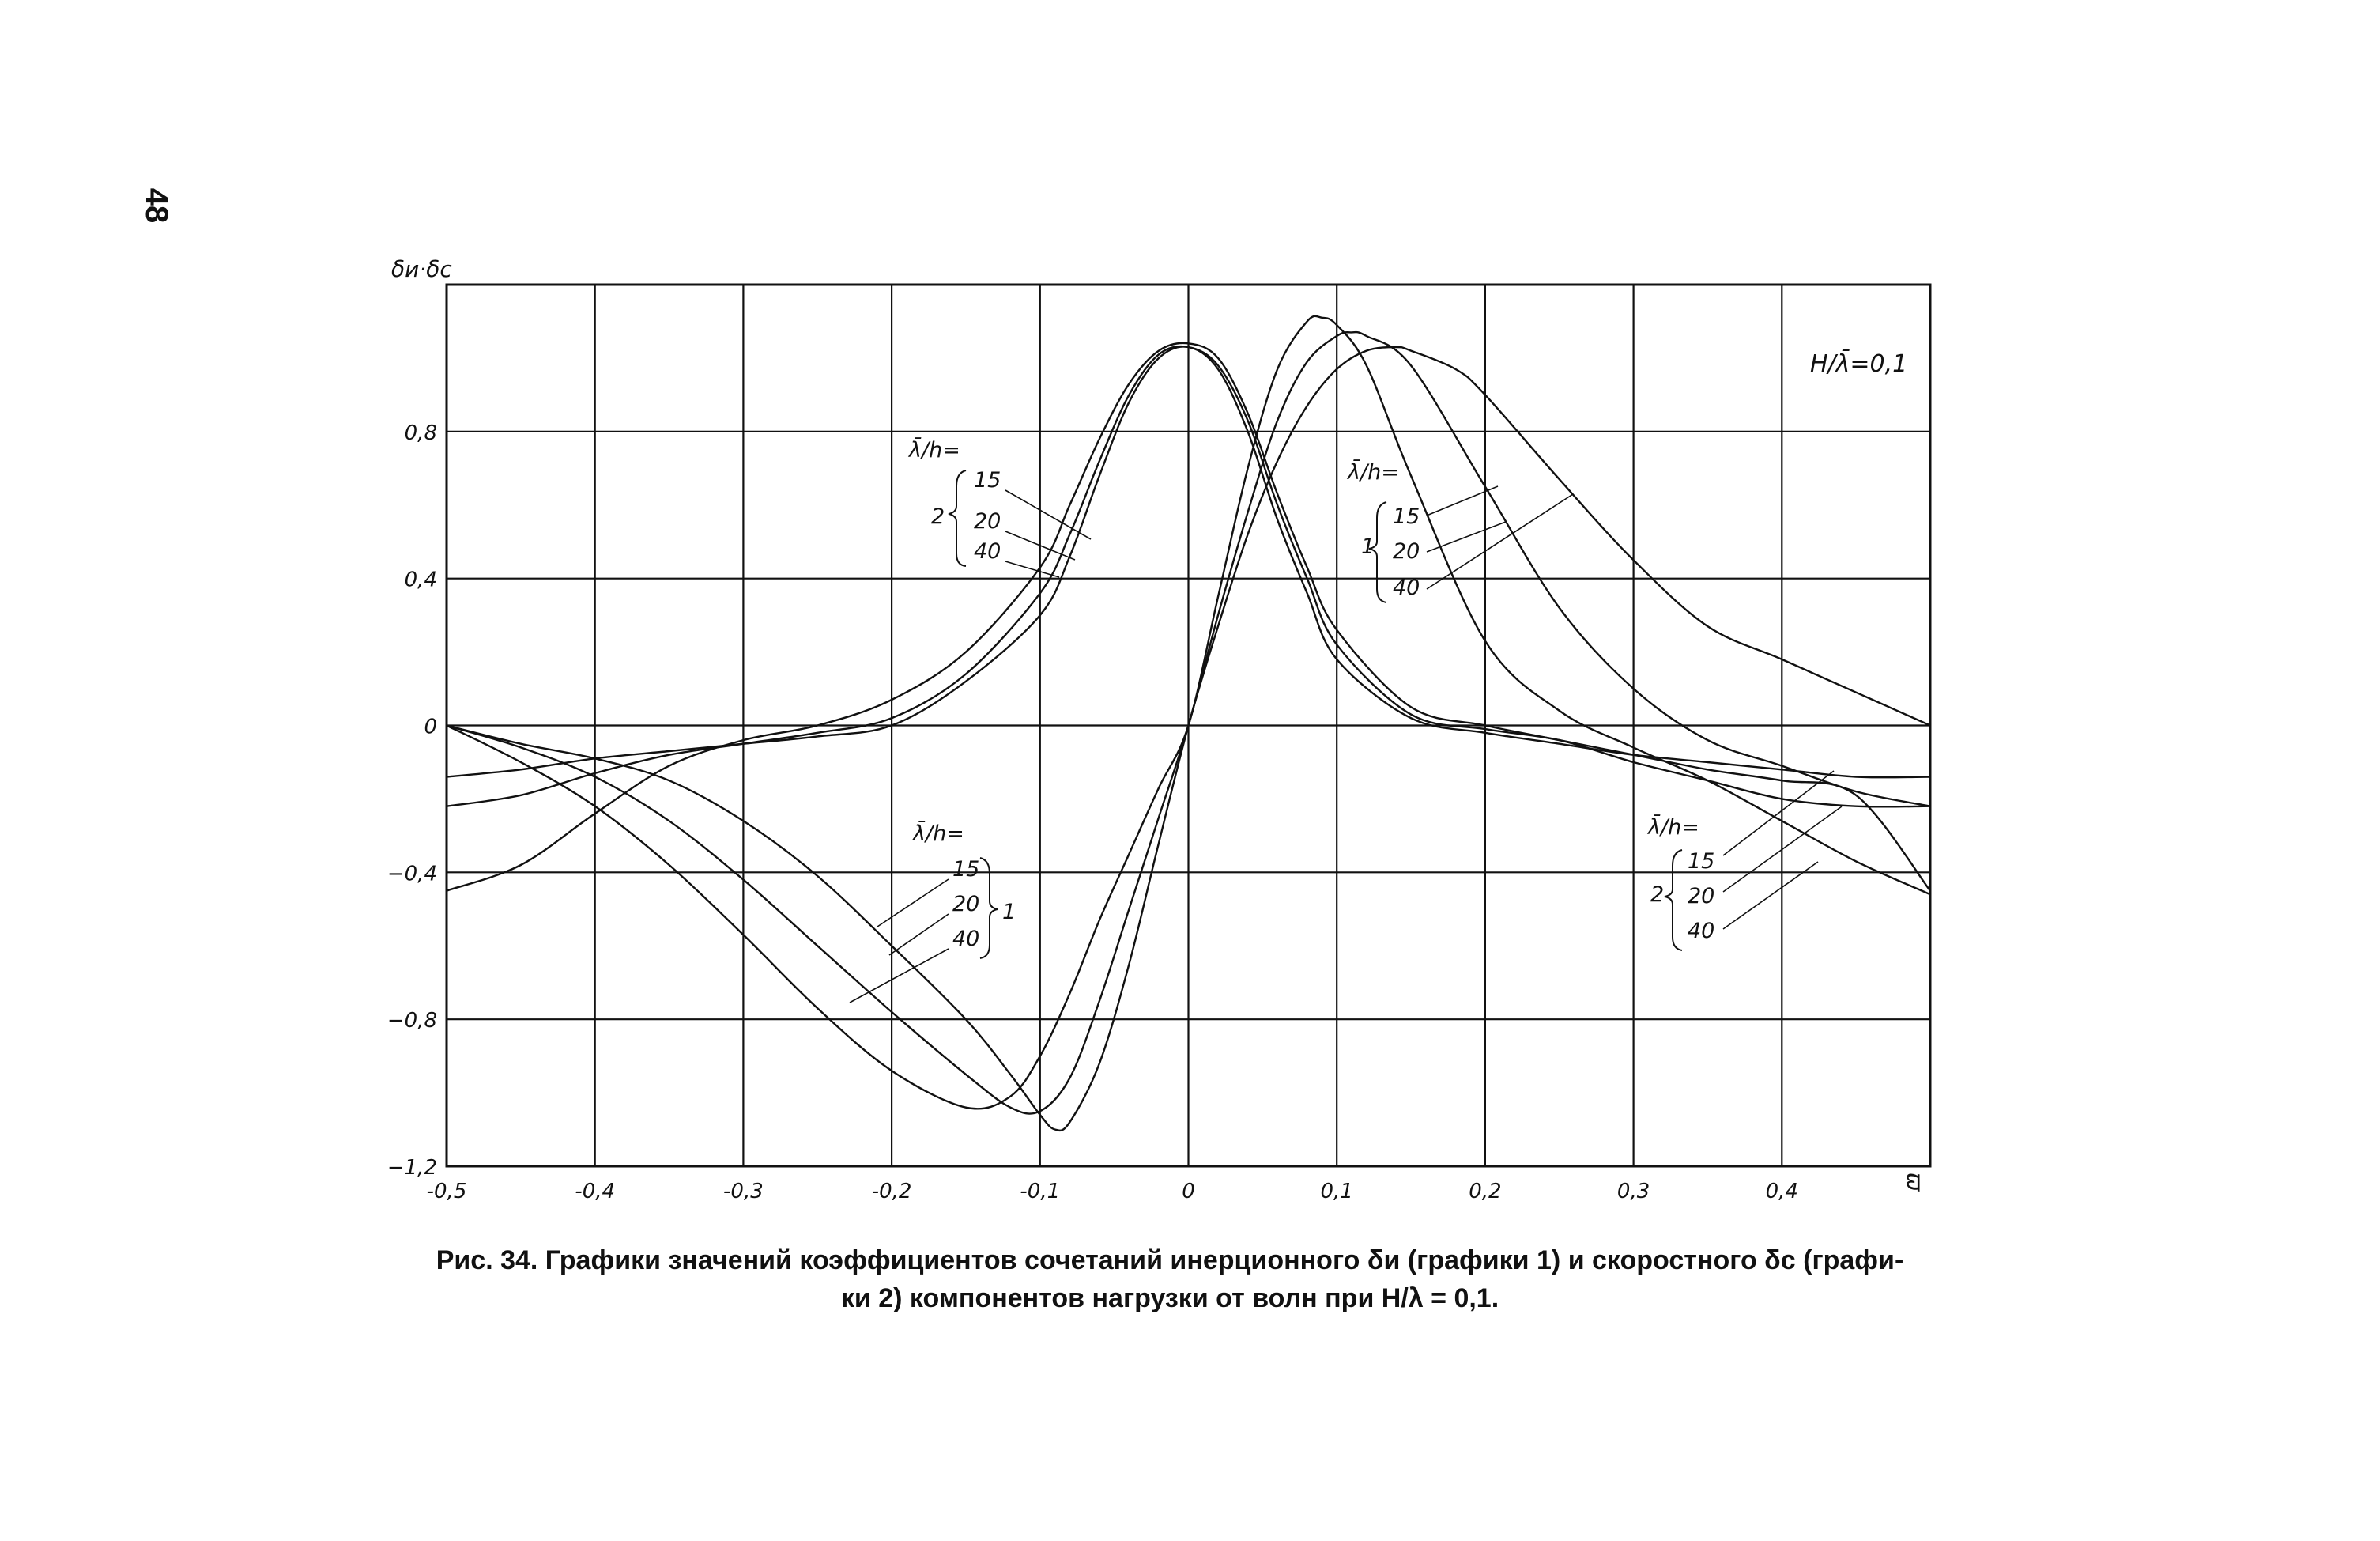  Describe the element at coordinates (937, 834) in the screenshot. I see `group-1-left-ratio-label: λ̄/h=` at that location.